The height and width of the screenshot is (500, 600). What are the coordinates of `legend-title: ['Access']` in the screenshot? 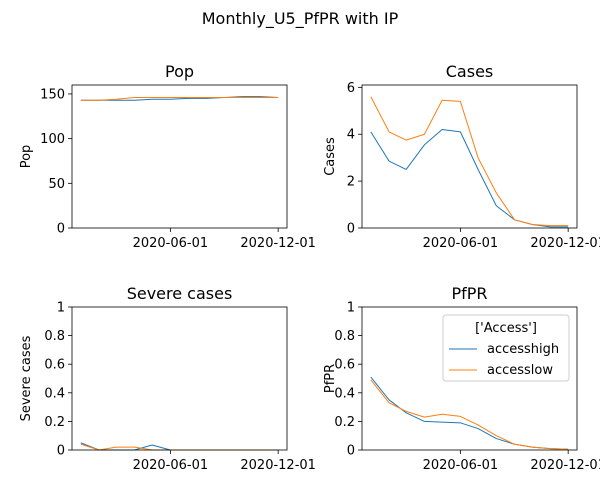 It's located at (506, 328).